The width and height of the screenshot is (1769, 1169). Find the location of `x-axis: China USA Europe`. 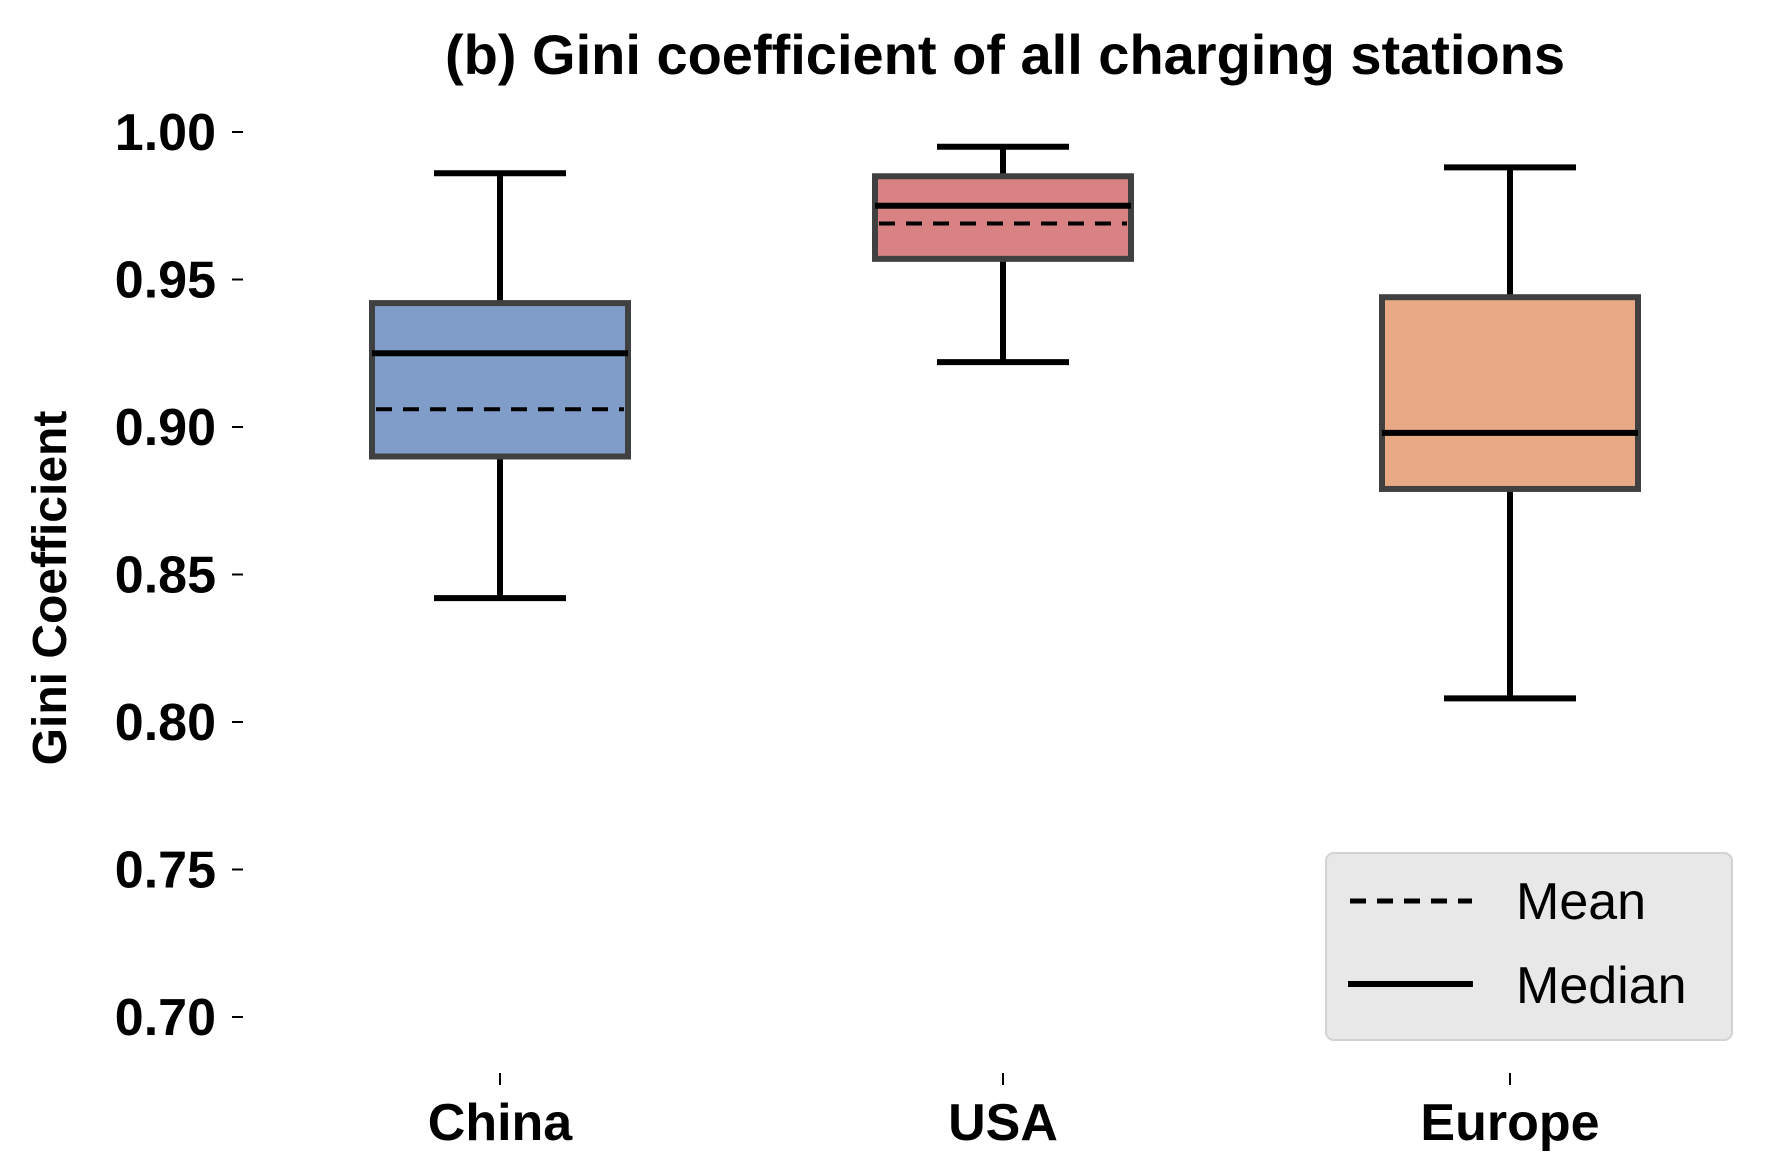

x-axis: China USA Europe is located at coordinates (1014, 1112).